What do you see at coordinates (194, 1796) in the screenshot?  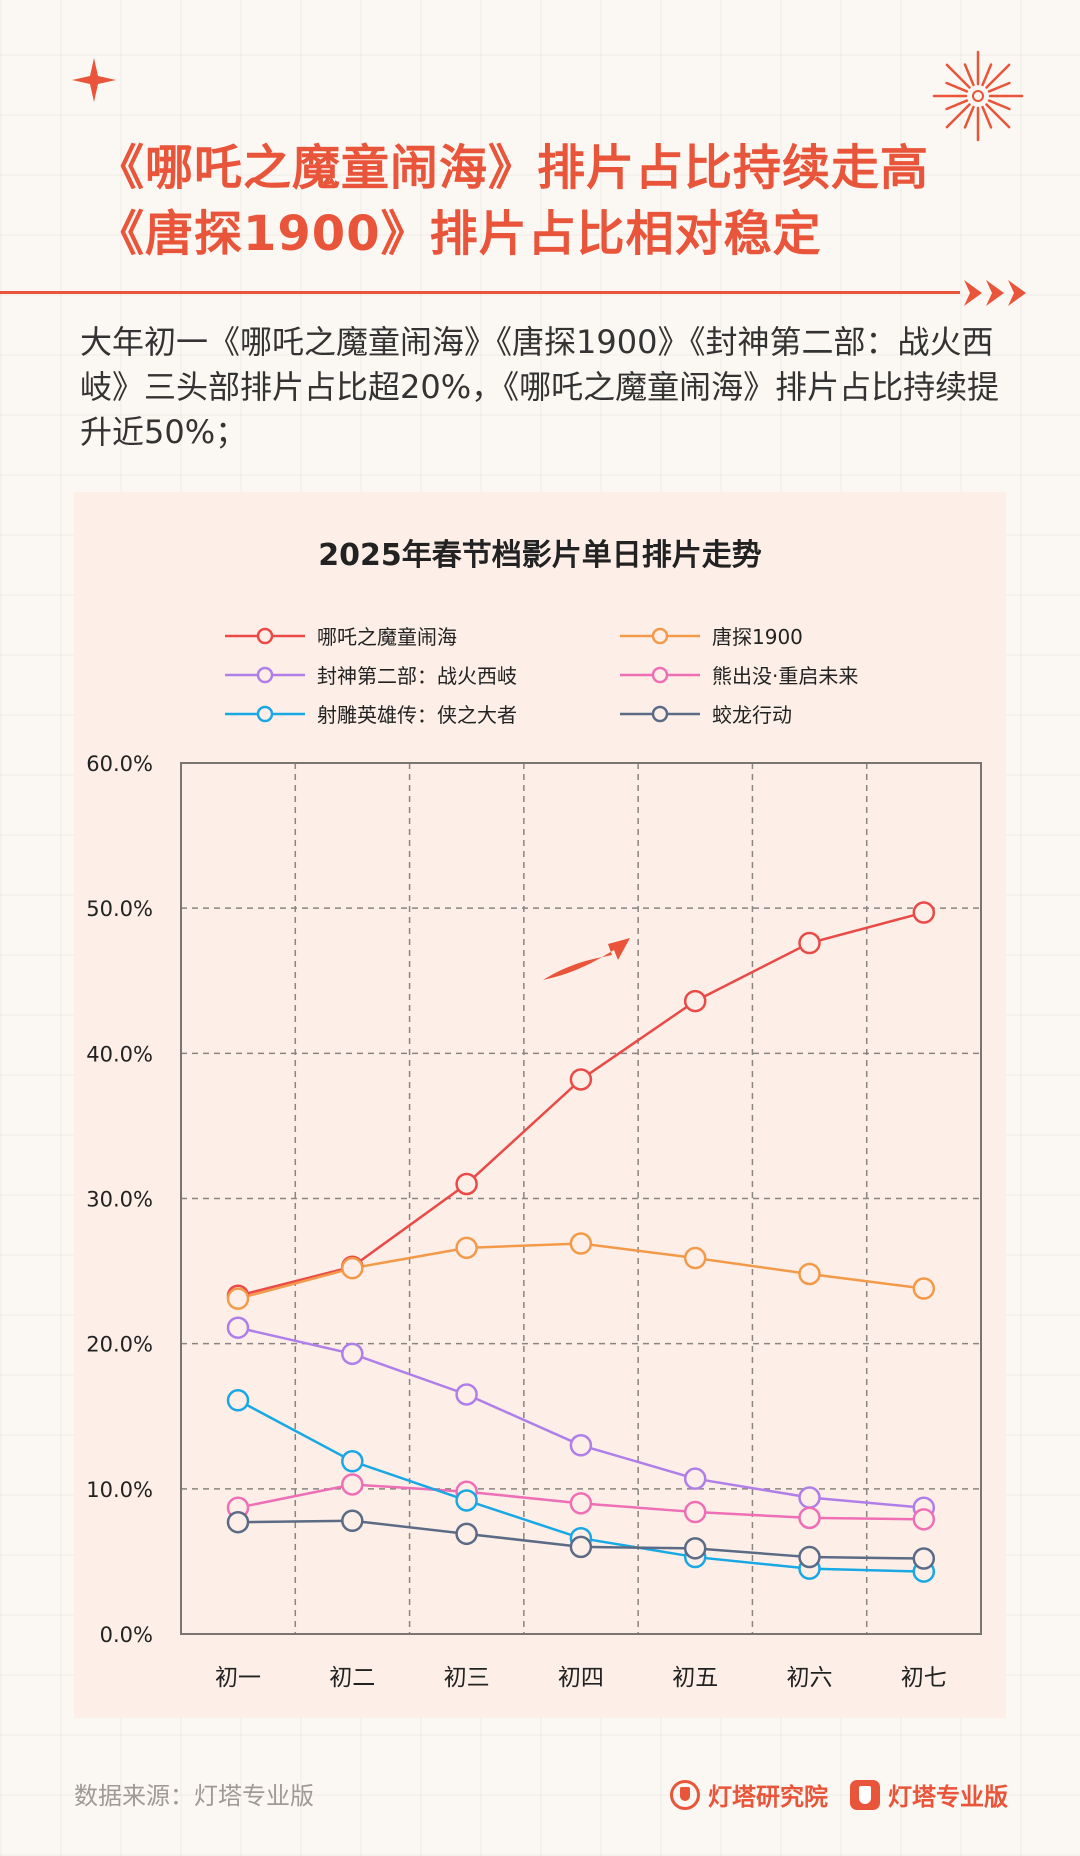 I see `data-source: 数据来源：灯塔专业版` at bounding box center [194, 1796].